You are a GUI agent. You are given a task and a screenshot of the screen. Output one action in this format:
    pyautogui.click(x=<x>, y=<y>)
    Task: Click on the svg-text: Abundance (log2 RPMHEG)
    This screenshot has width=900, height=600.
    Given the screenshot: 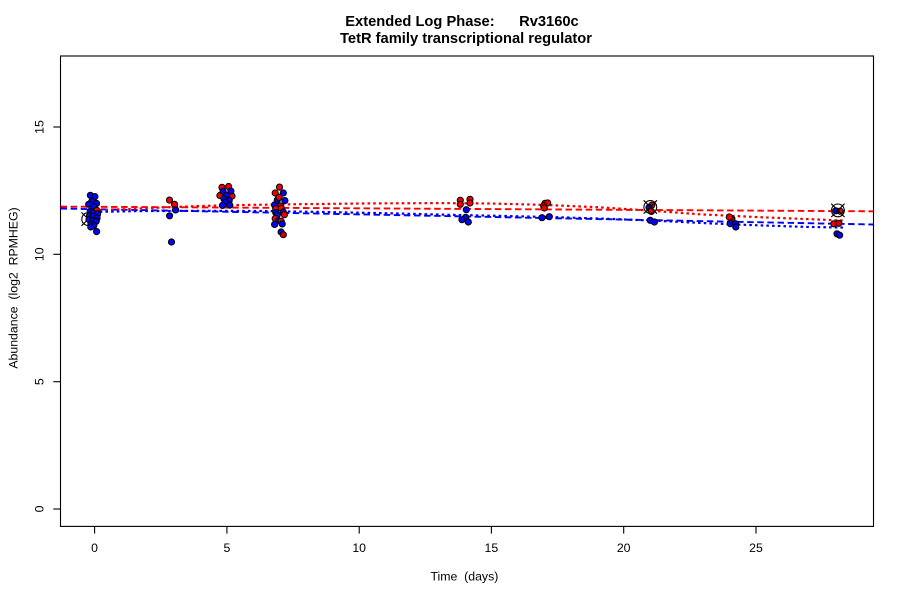 What is the action you would take?
    pyautogui.click(x=14, y=287)
    